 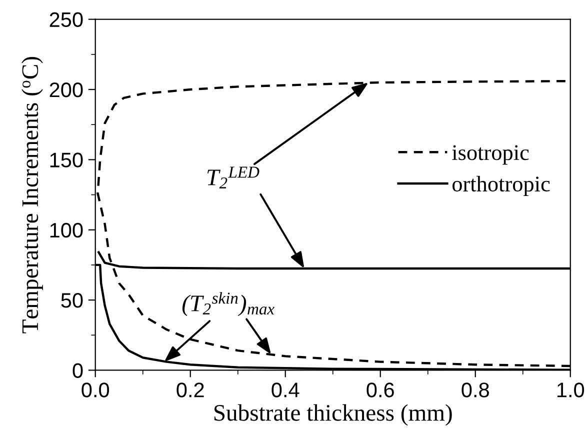 I want to click on x-tick-label: 0.6, so click(x=380, y=390).